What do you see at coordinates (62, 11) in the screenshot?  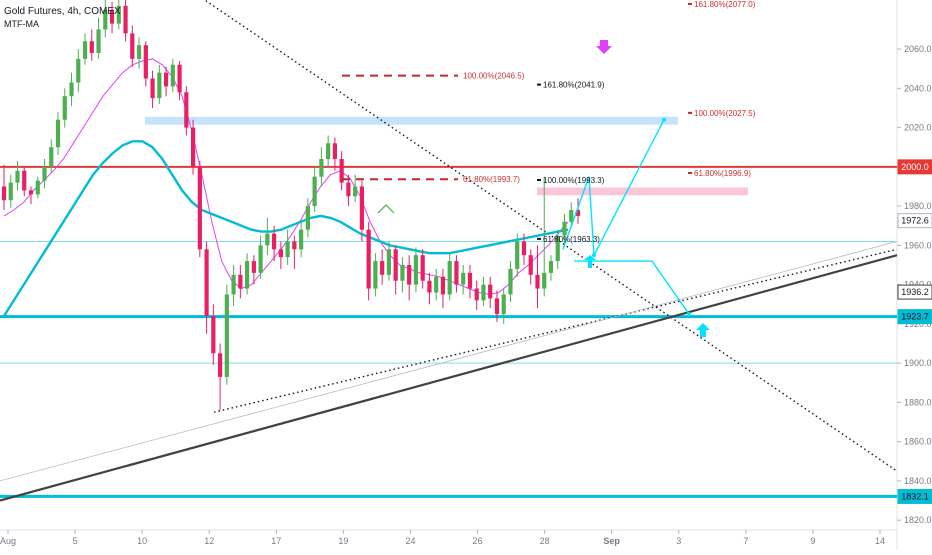 I see `chart-title: Gold Futures, 4h, COMEX` at bounding box center [62, 11].